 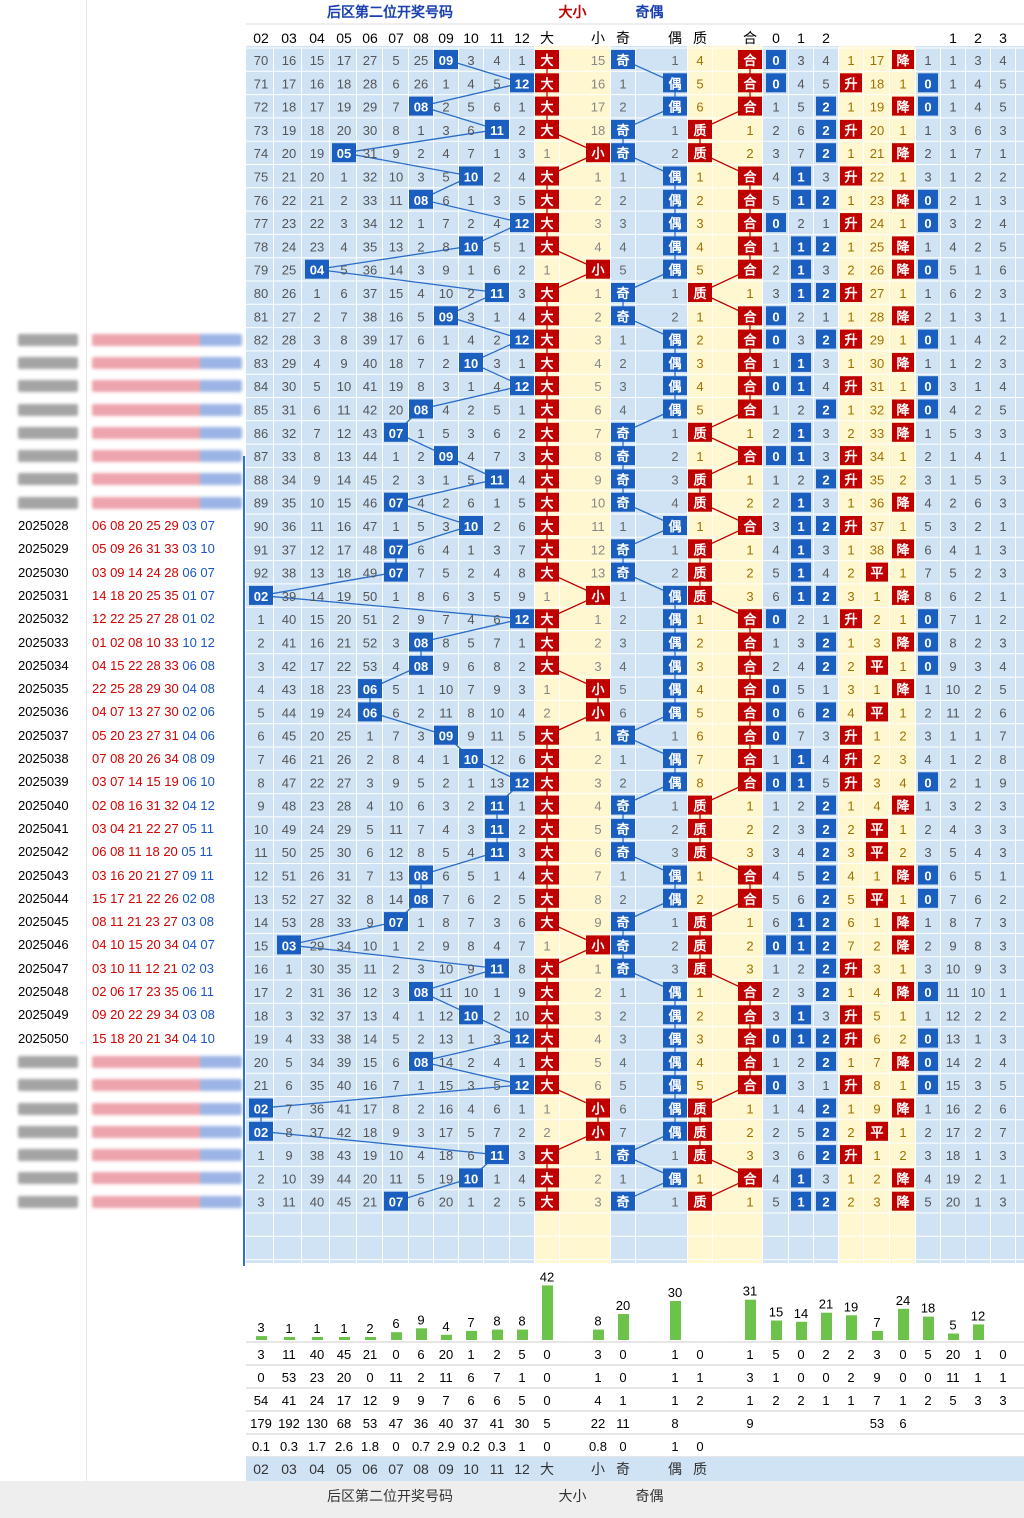 I want to click on trend-label: 升, so click(x=850, y=177).